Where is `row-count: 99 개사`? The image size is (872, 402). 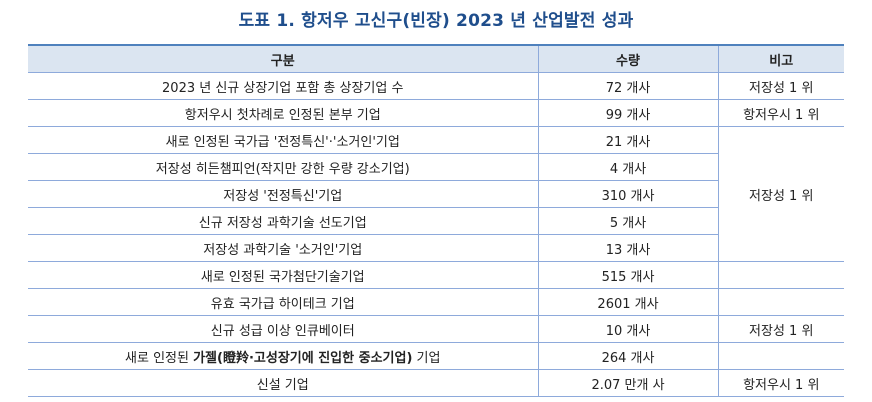
row-count: 99 개사 is located at coordinates (628, 113).